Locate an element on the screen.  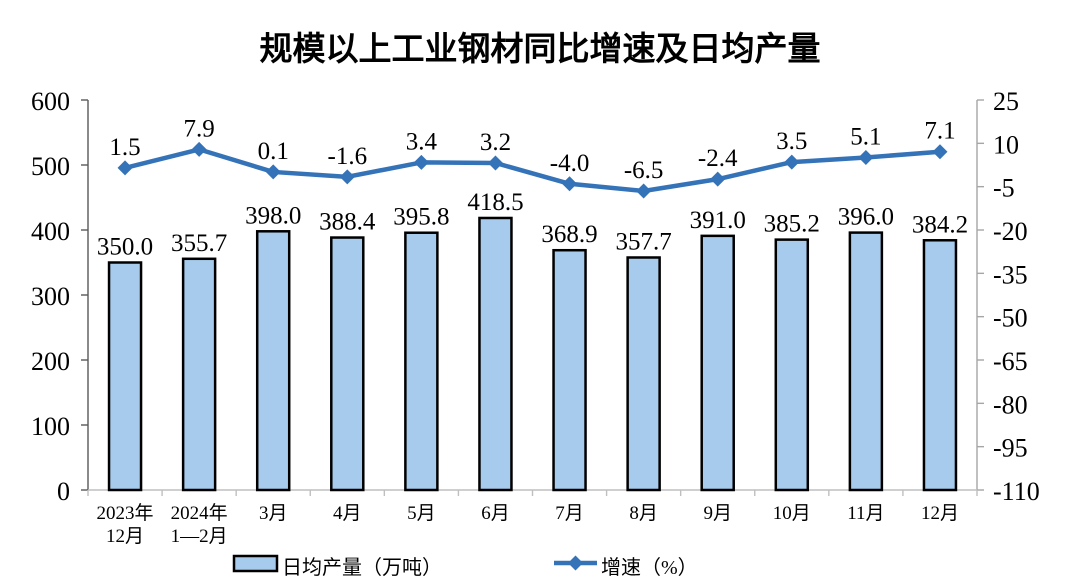
x-axis-label: 11月 is located at coordinates (865, 513).